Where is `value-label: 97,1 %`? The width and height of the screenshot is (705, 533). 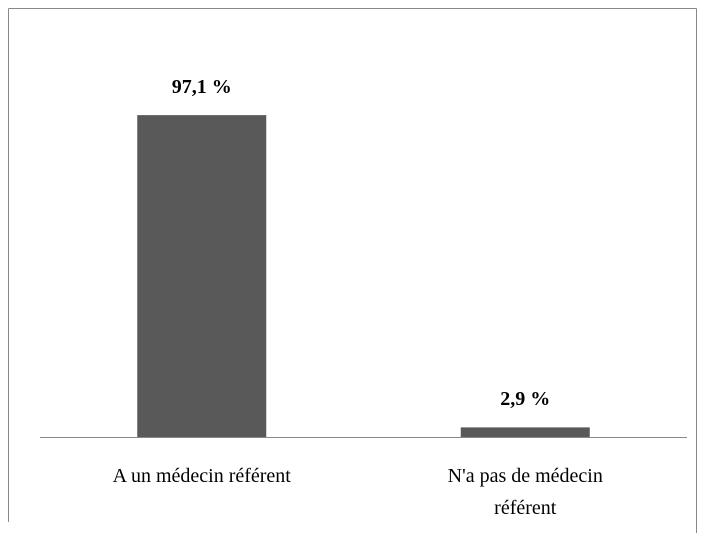
value-label: 97,1 % is located at coordinates (201, 87).